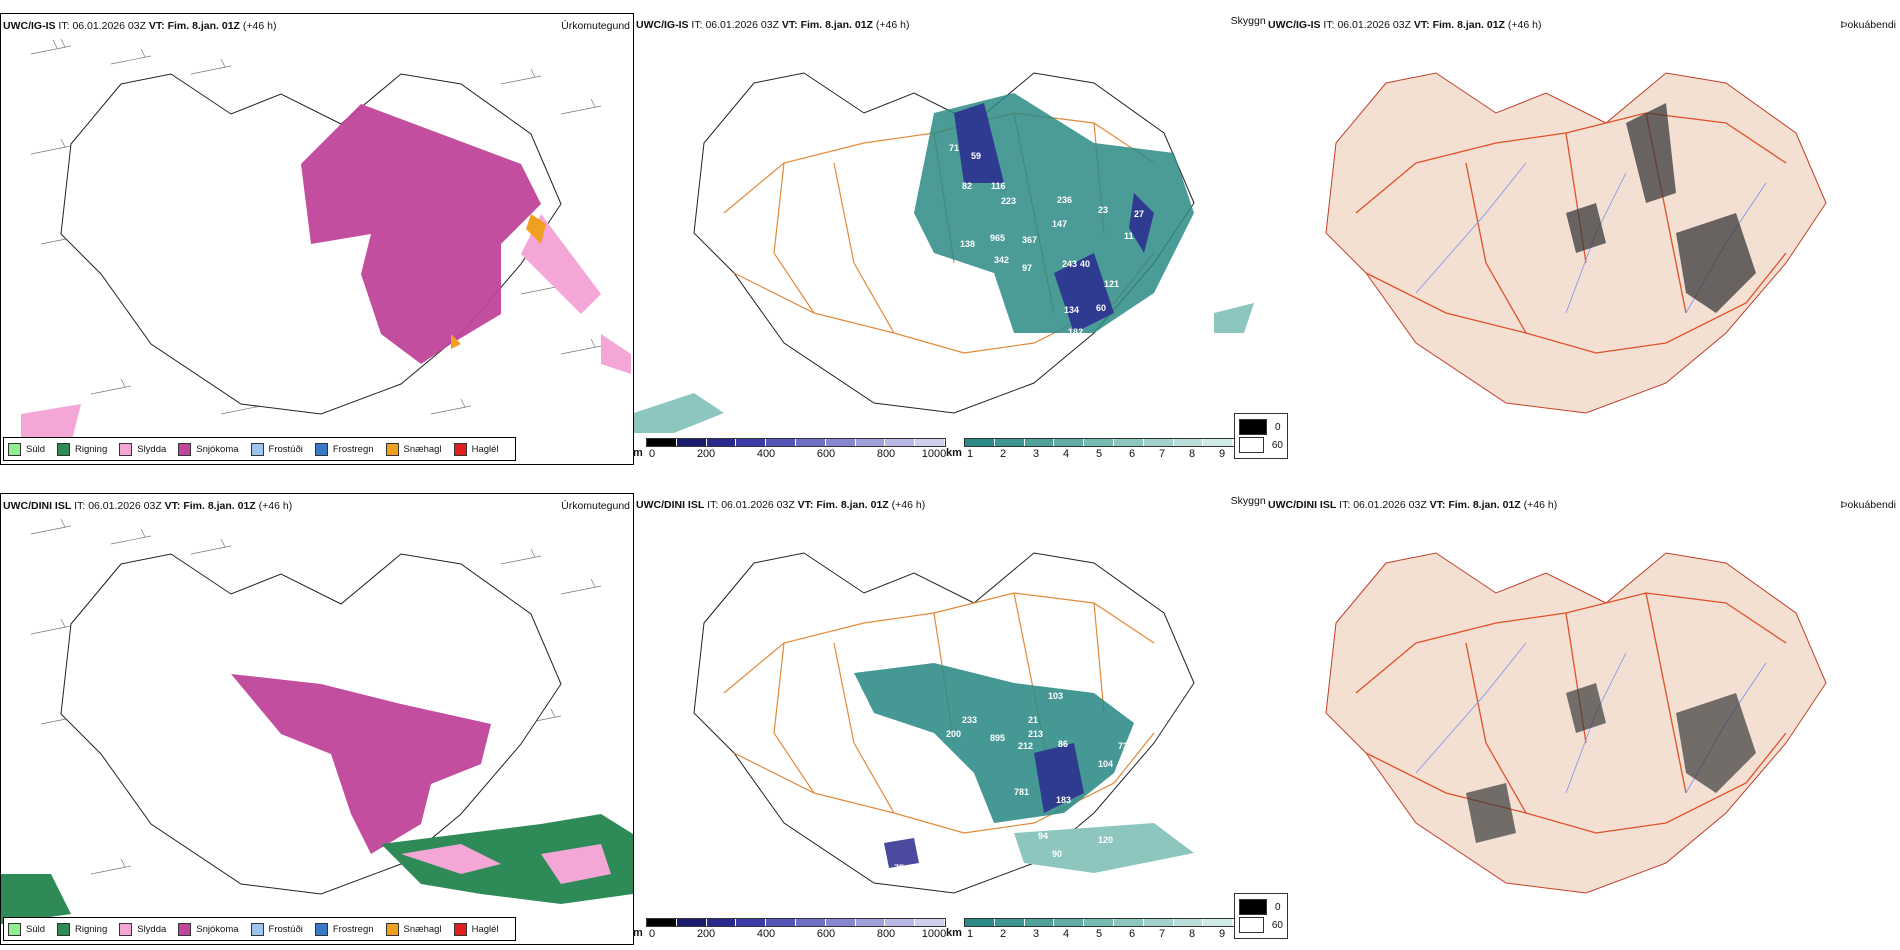 The image size is (1900, 950). I want to click on legend-label: Snæhagl, so click(422, 929).